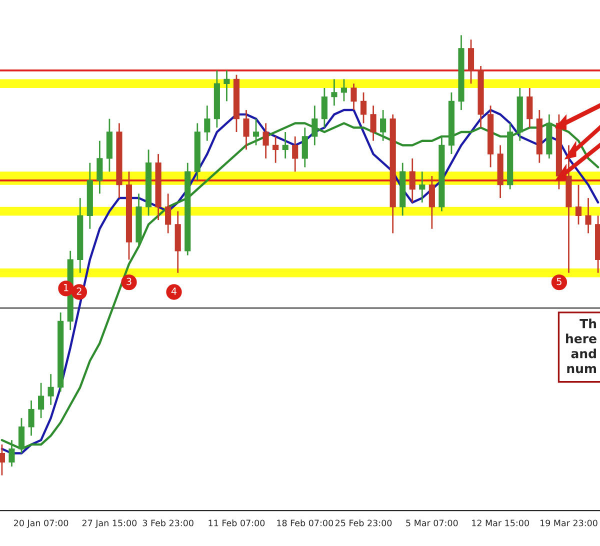 The image size is (600, 546). I want to click on annotation: 1, so click(66, 288).